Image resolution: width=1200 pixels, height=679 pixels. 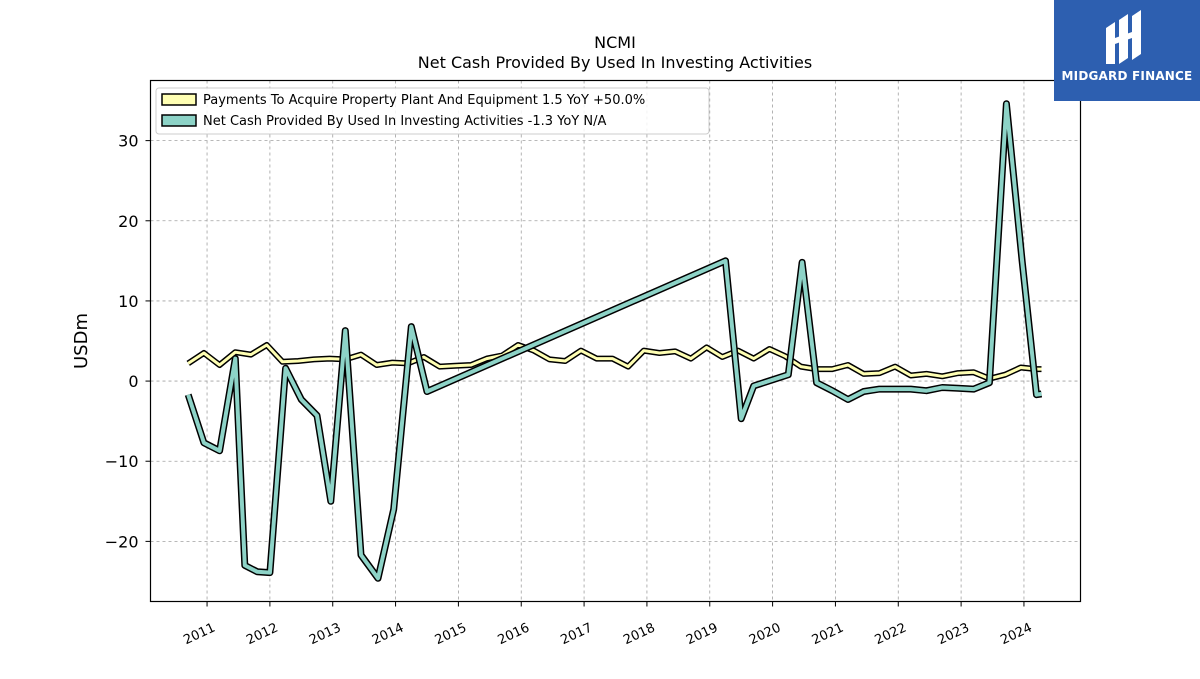 I want to click on legend-swatch-capex, so click(x=179, y=99).